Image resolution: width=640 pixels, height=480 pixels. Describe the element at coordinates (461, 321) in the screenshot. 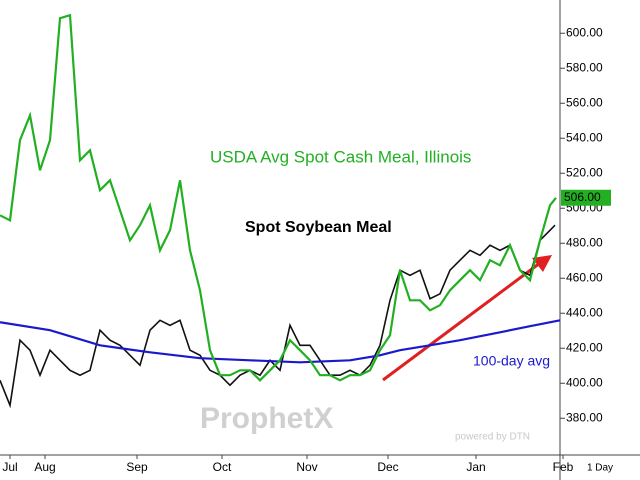

I see `trend-arrow` at that location.